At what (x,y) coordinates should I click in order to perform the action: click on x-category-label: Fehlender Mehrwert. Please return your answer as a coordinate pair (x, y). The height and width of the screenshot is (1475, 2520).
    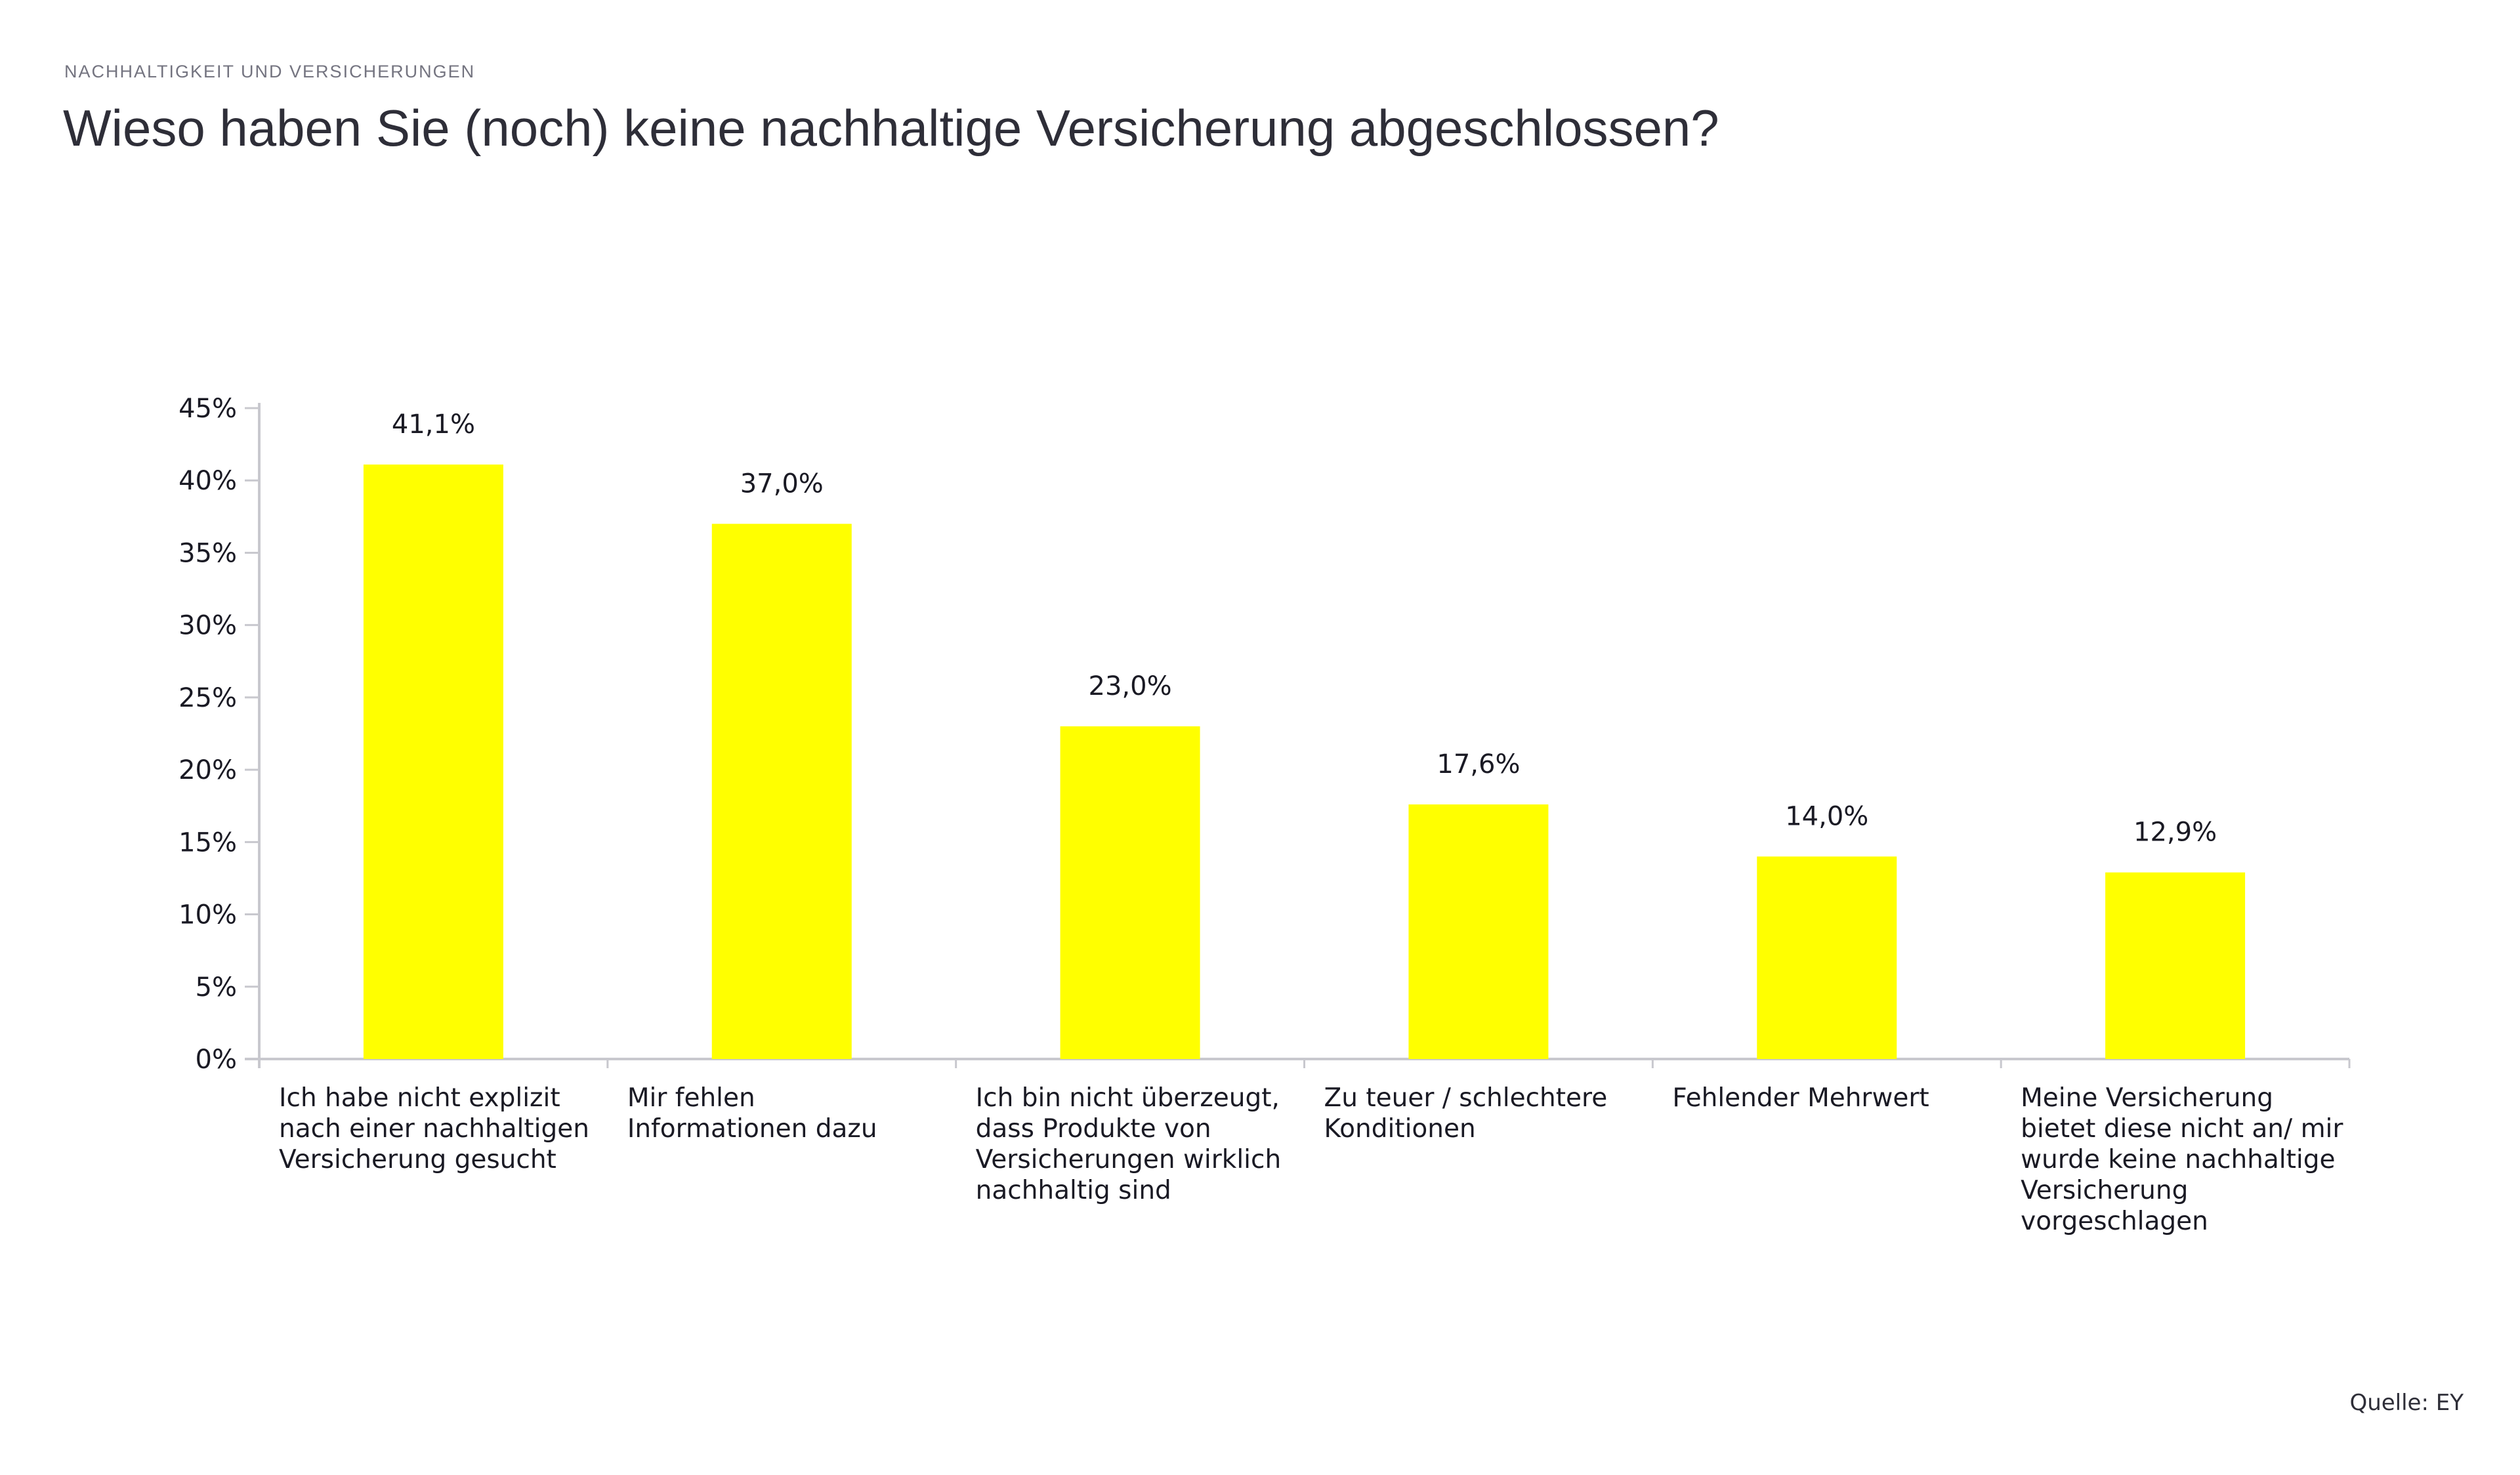
    Looking at the image, I should click on (1800, 1098).